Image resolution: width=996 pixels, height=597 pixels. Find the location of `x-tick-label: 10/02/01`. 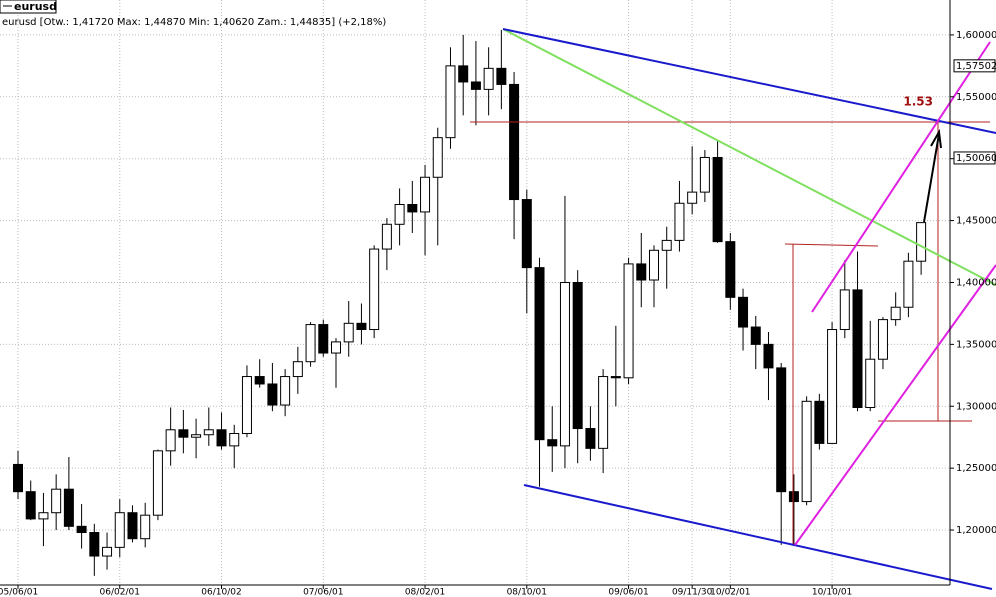

x-tick-label: 10/02/01 is located at coordinates (730, 592).